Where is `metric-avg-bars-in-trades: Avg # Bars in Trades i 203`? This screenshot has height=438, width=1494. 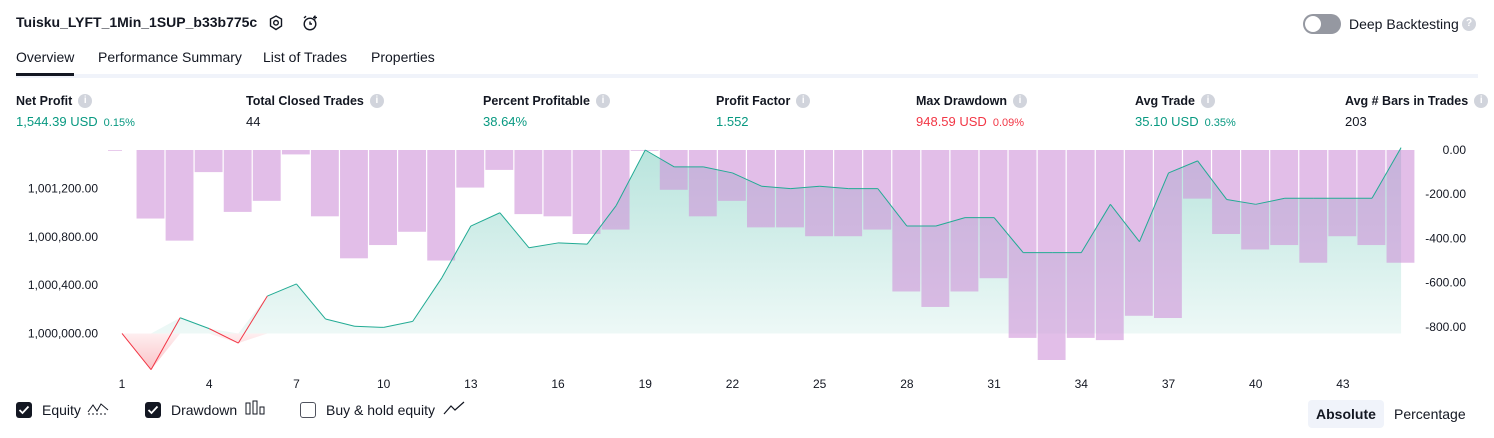
metric-avg-bars-in-trades: Avg # Bars in Trades i 203 is located at coordinates (1417, 111).